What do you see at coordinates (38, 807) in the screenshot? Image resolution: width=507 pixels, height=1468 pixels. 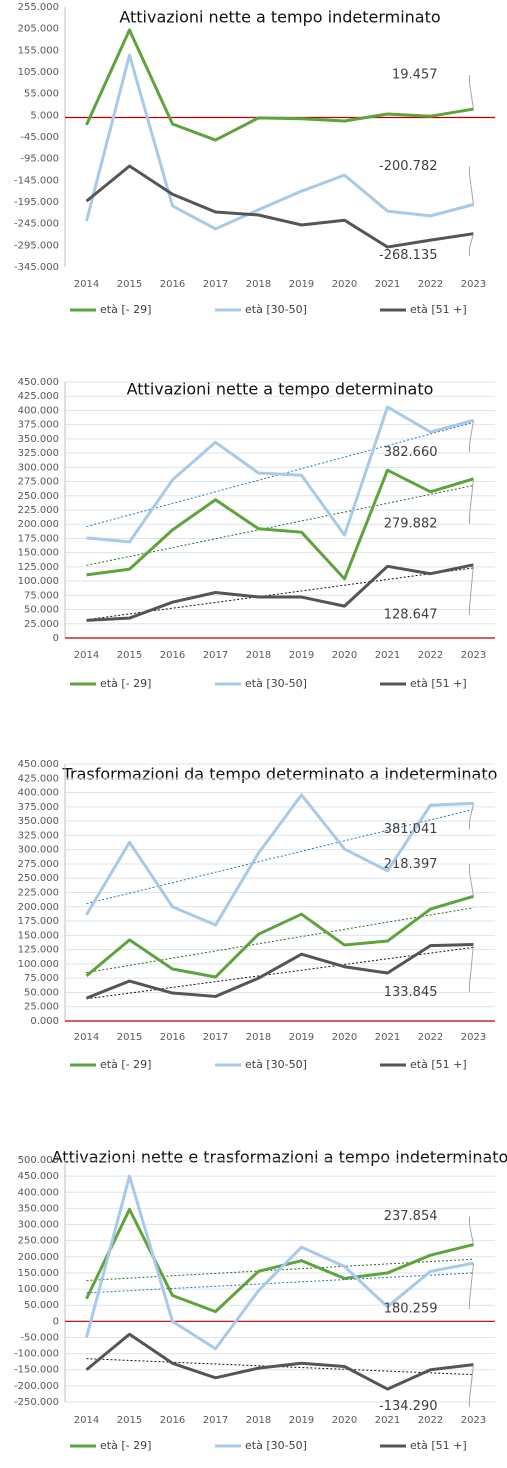 I see `y-tick-label: 375.000` at bounding box center [38, 807].